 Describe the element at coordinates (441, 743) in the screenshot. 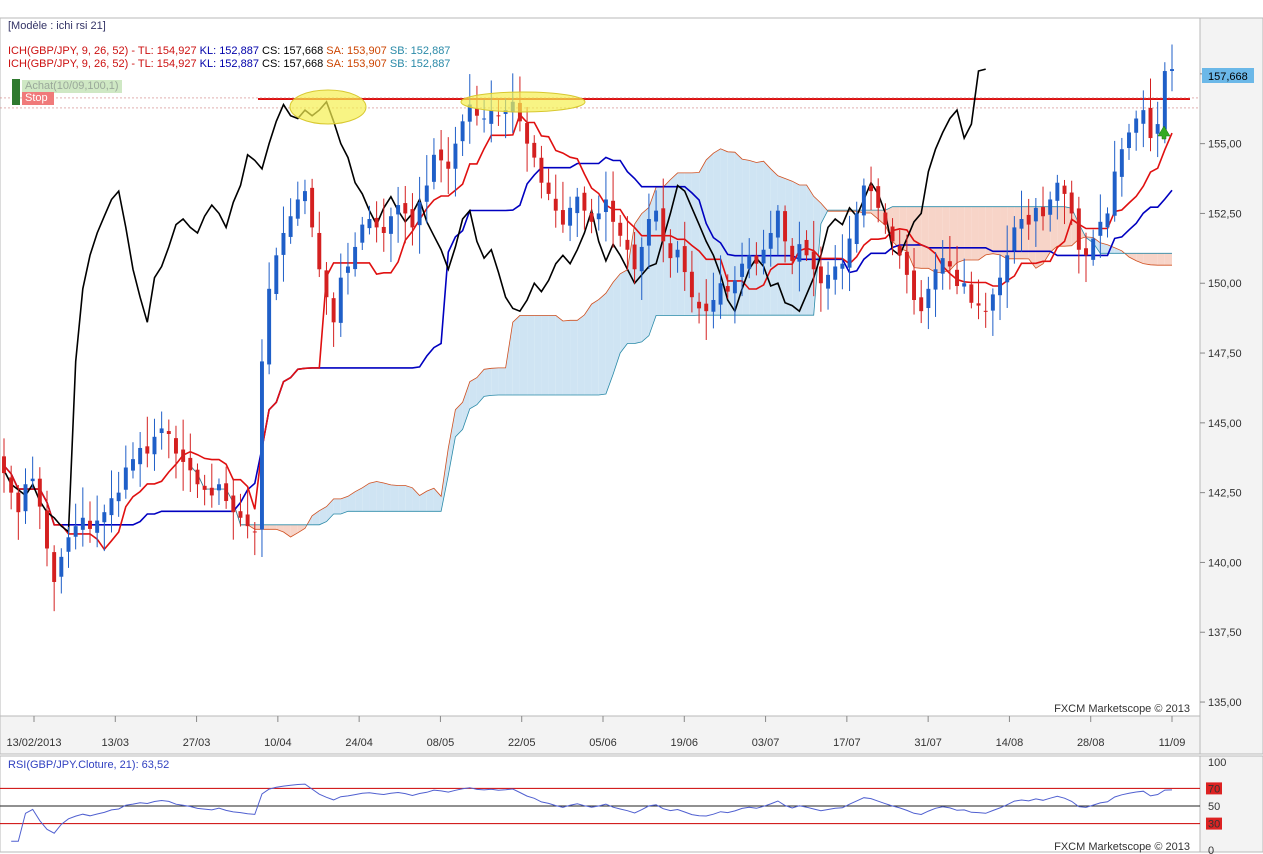

I see `x-axis-tick-label: 08/05` at that location.